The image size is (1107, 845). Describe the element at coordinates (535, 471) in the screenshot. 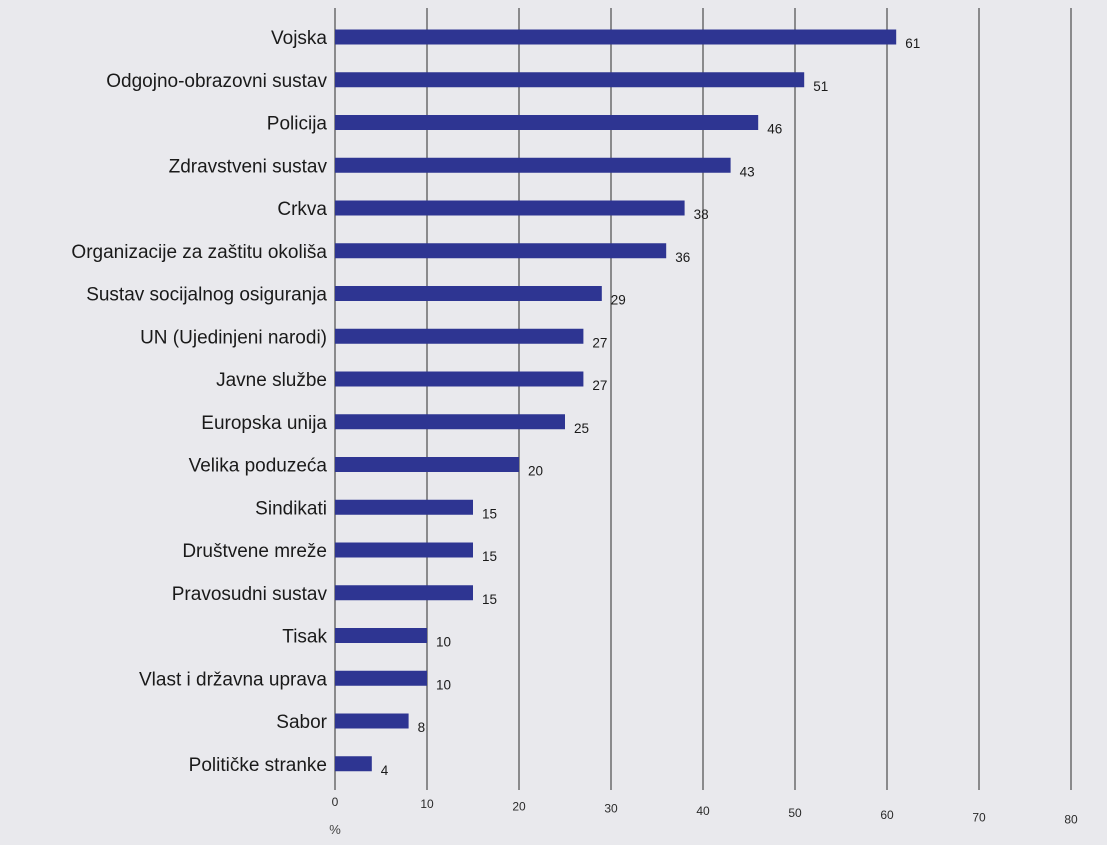

I see `value-label: 20` at that location.